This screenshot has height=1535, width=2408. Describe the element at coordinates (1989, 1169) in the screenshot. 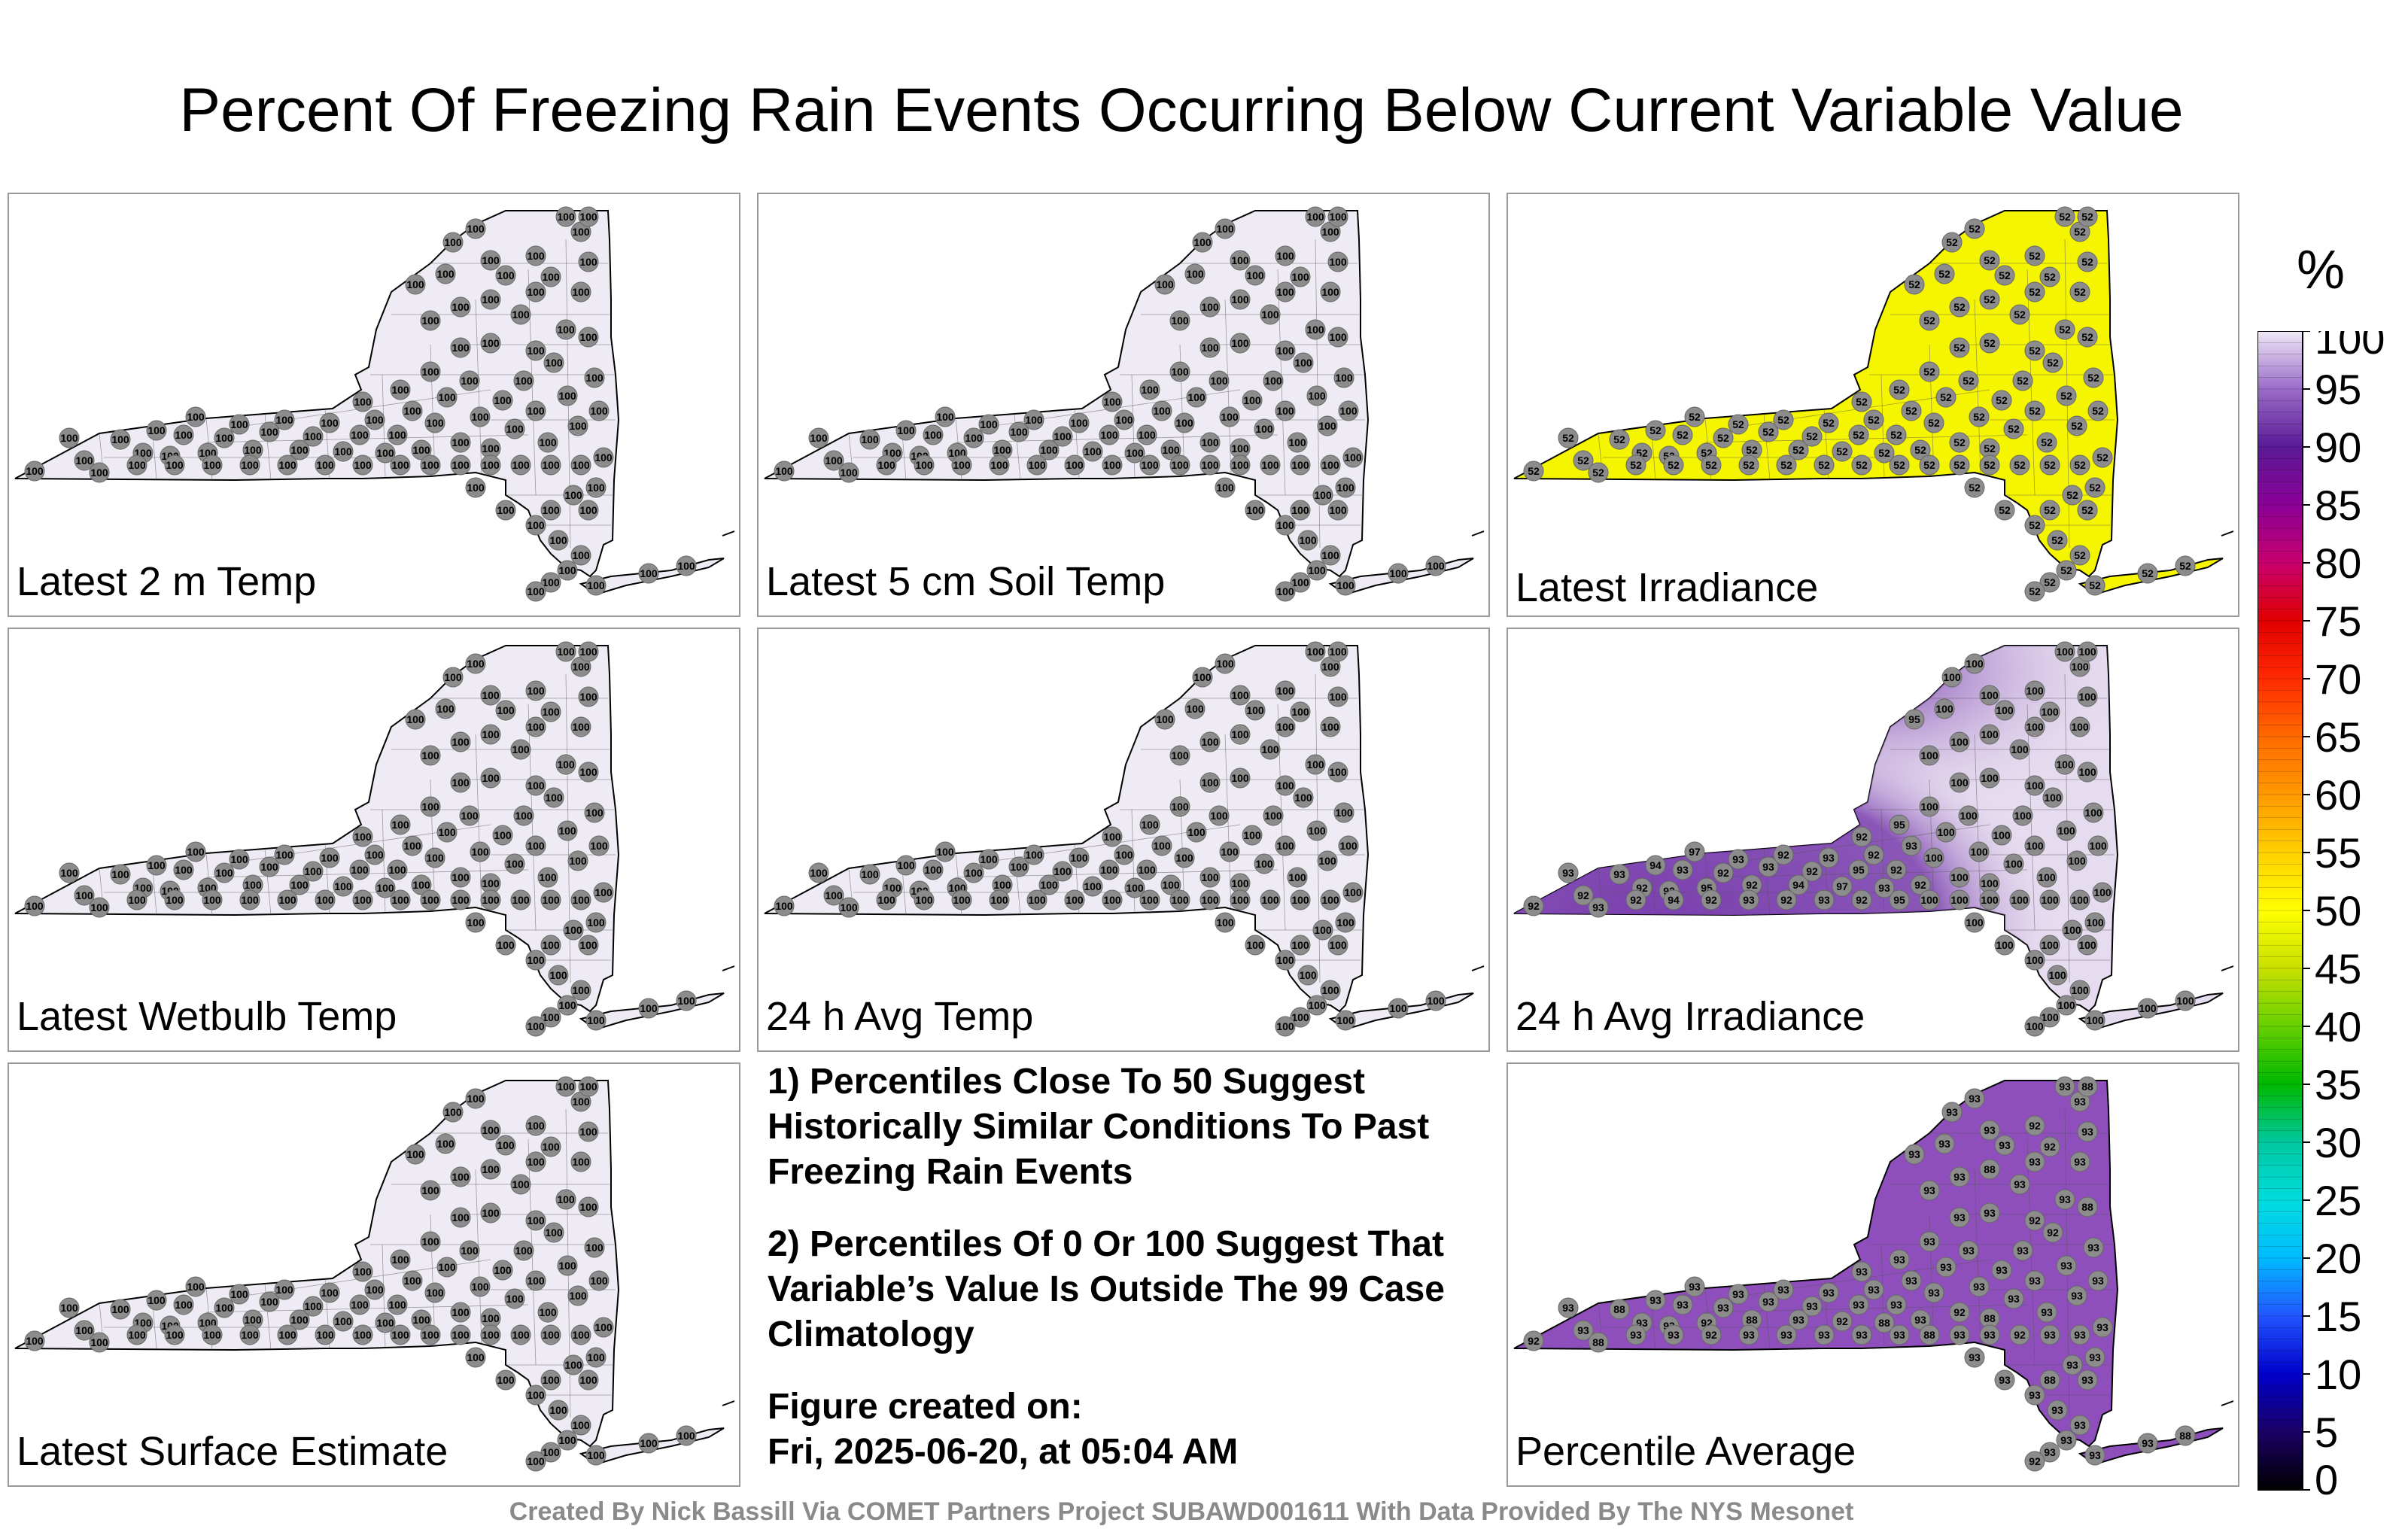

I see `station-marker-icon: 88` at that location.